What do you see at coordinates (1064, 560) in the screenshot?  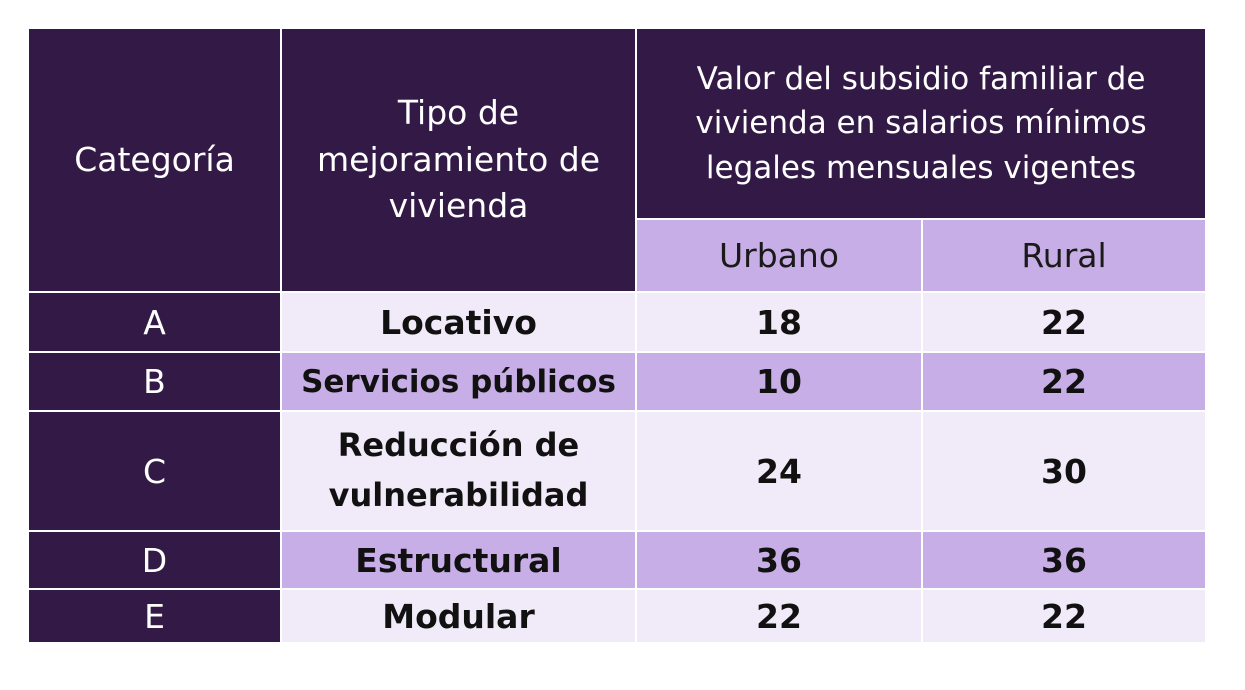 I see `row-rural: 36` at bounding box center [1064, 560].